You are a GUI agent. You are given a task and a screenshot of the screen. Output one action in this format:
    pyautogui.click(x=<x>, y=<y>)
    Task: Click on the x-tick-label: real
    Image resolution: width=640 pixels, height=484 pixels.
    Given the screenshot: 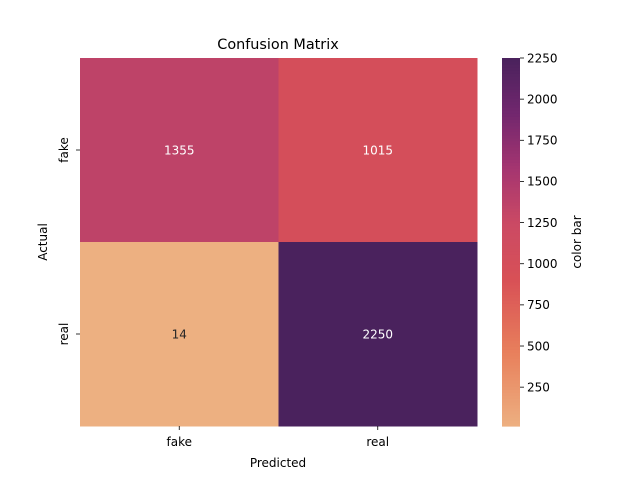 What is the action you would take?
    pyautogui.click(x=377, y=442)
    